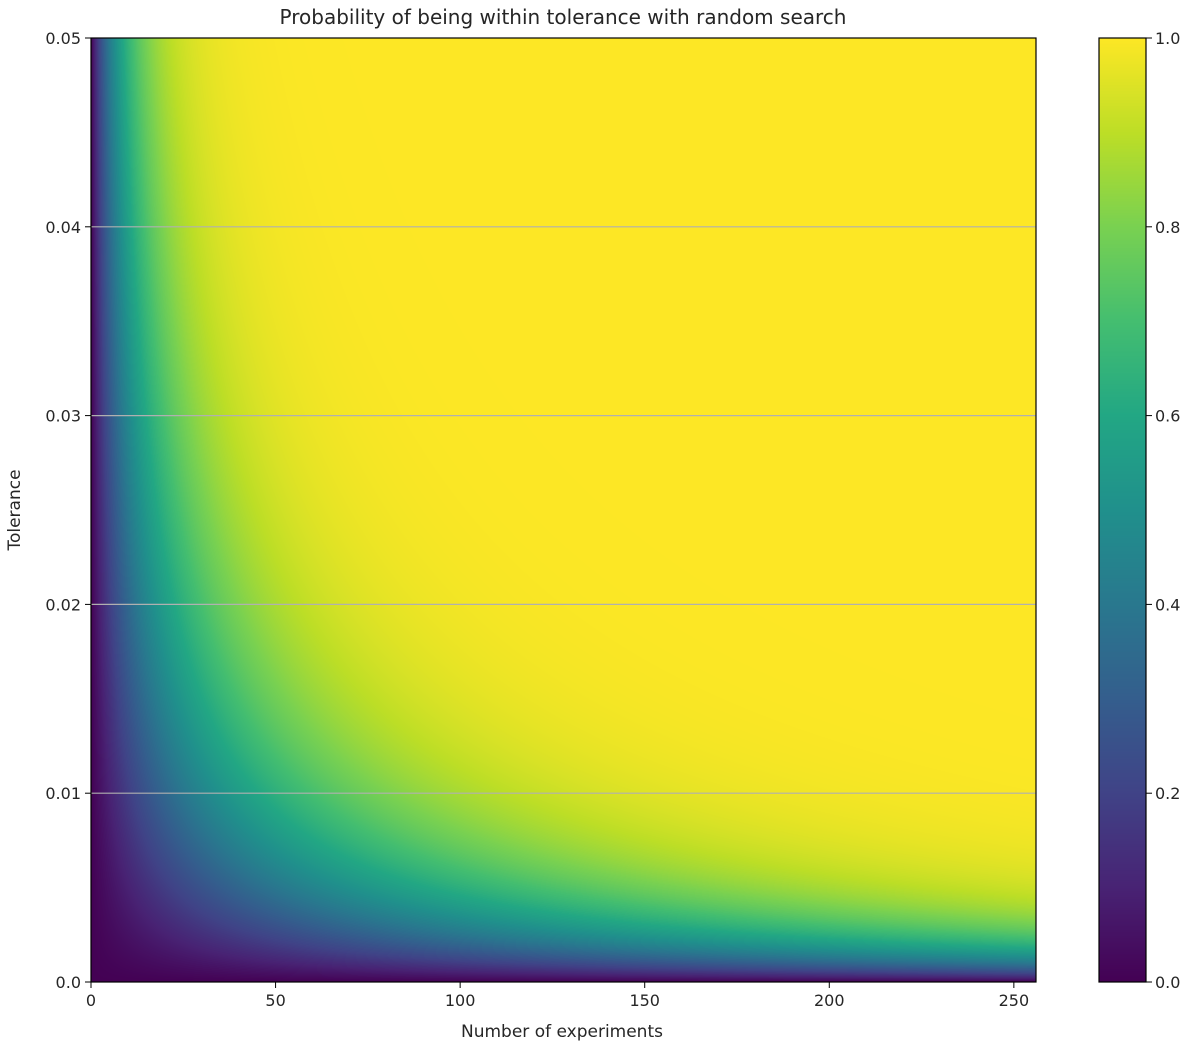 The width and height of the screenshot is (1192, 1048). Describe the element at coordinates (562, 1032) in the screenshot. I see `x-axis-label: Number of experiments` at that location.